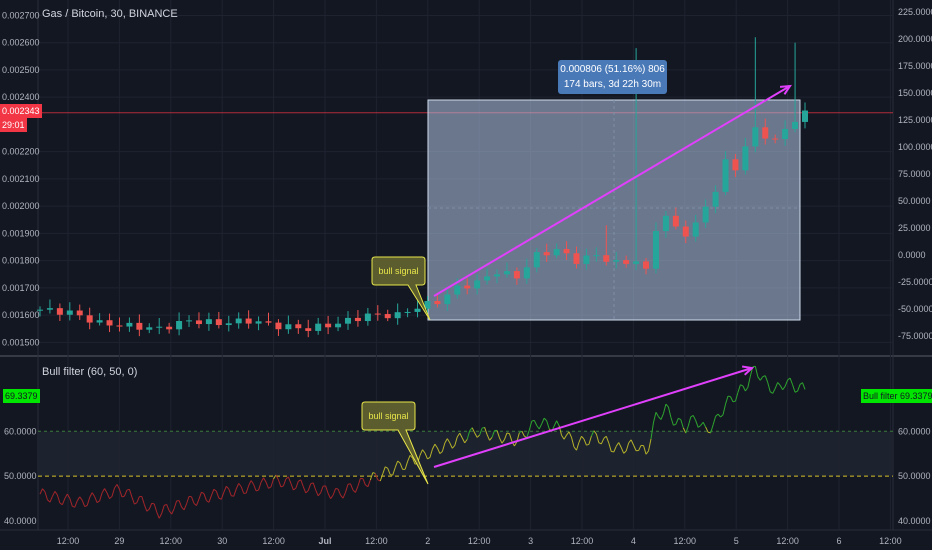 This screenshot has height=550, width=932. Describe the element at coordinates (20, 431) in the screenshot. I see `indicator-tick-left: 60.0000` at that location.